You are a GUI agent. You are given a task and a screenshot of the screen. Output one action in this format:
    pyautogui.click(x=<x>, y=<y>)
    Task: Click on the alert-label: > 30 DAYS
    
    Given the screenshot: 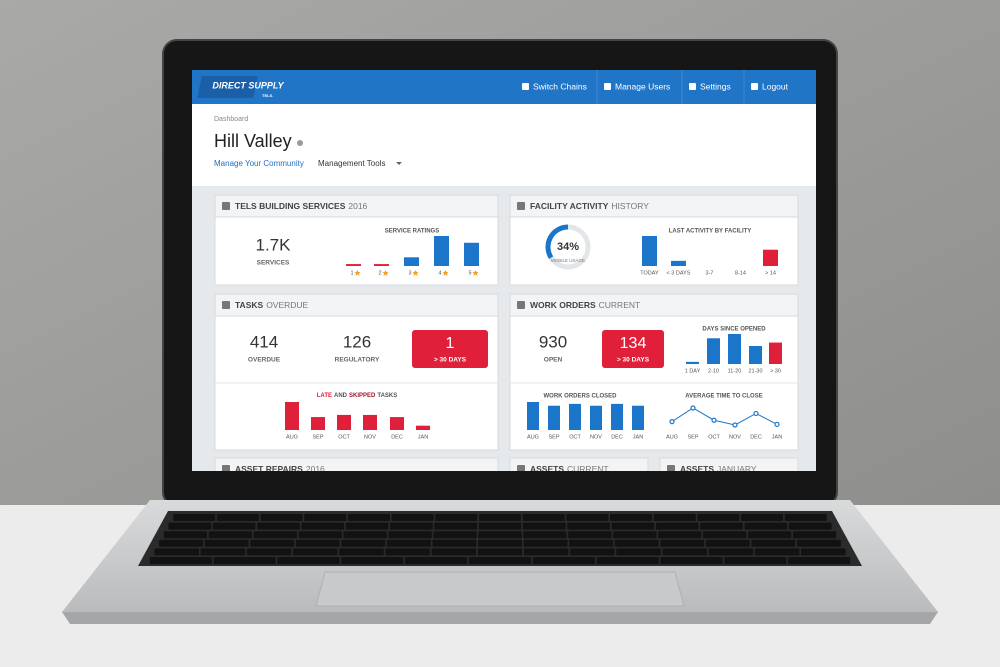 What is the action you would take?
    pyautogui.click(x=450, y=360)
    